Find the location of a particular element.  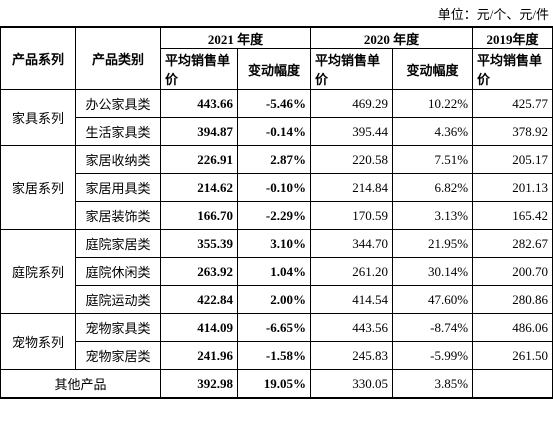

value-cell: 21.95% is located at coordinates (433, 243).